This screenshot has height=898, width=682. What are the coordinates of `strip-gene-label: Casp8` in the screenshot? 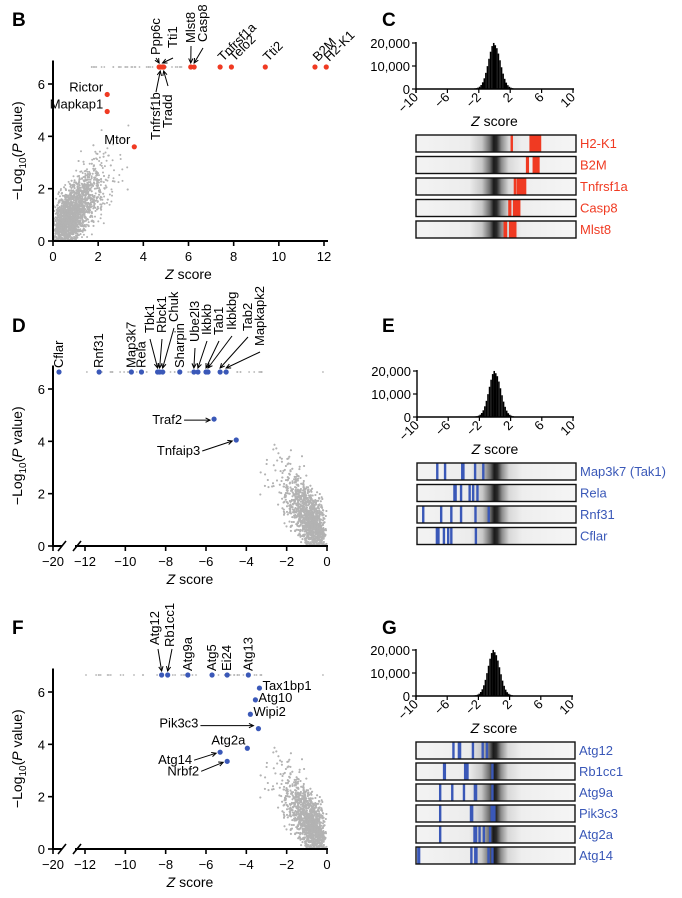 It's located at (599, 208).